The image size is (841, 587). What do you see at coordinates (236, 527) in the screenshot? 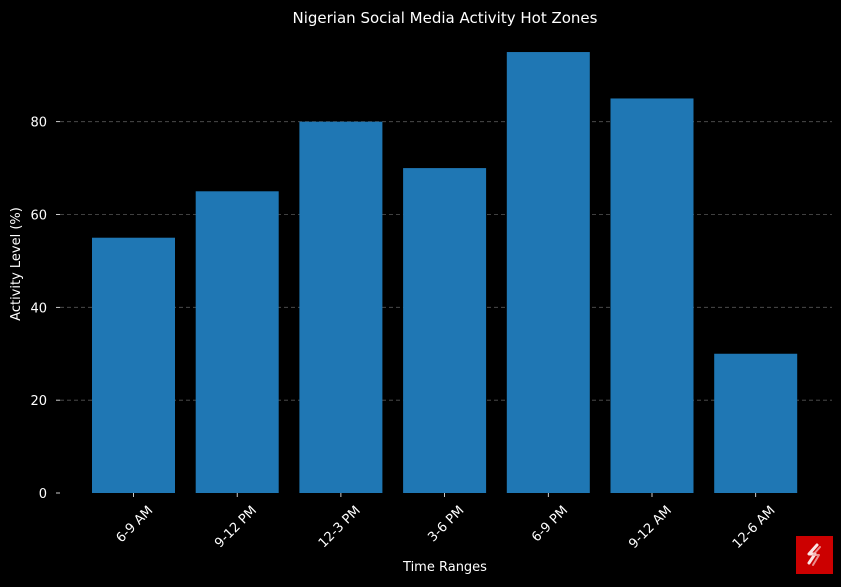
I see `x-tick-label: 9-12 PM` at bounding box center [236, 527].